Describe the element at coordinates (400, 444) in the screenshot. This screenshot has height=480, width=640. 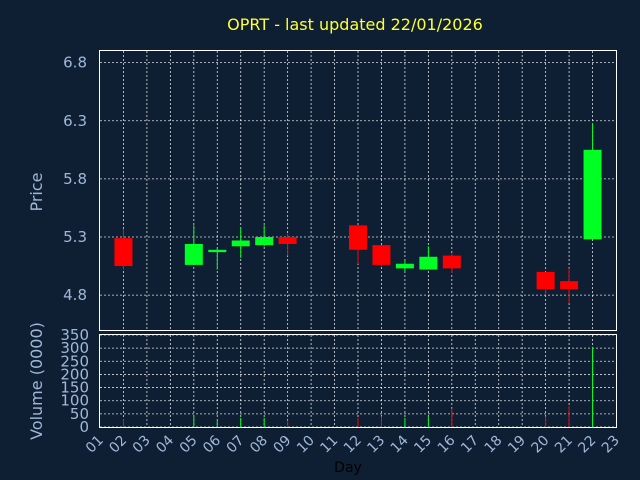
I see `x-tick-label: 14` at that location.